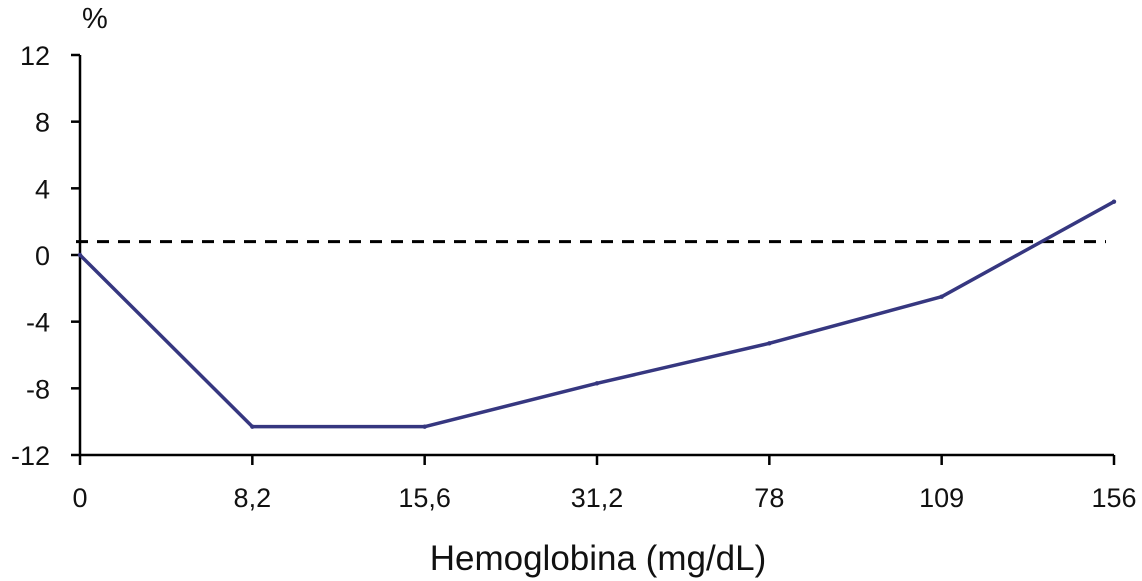 This screenshot has height=581, width=1142. What do you see at coordinates (597, 498) in the screenshot?
I see `x-tick-label: 31,2` at bounding box center [597, 498].